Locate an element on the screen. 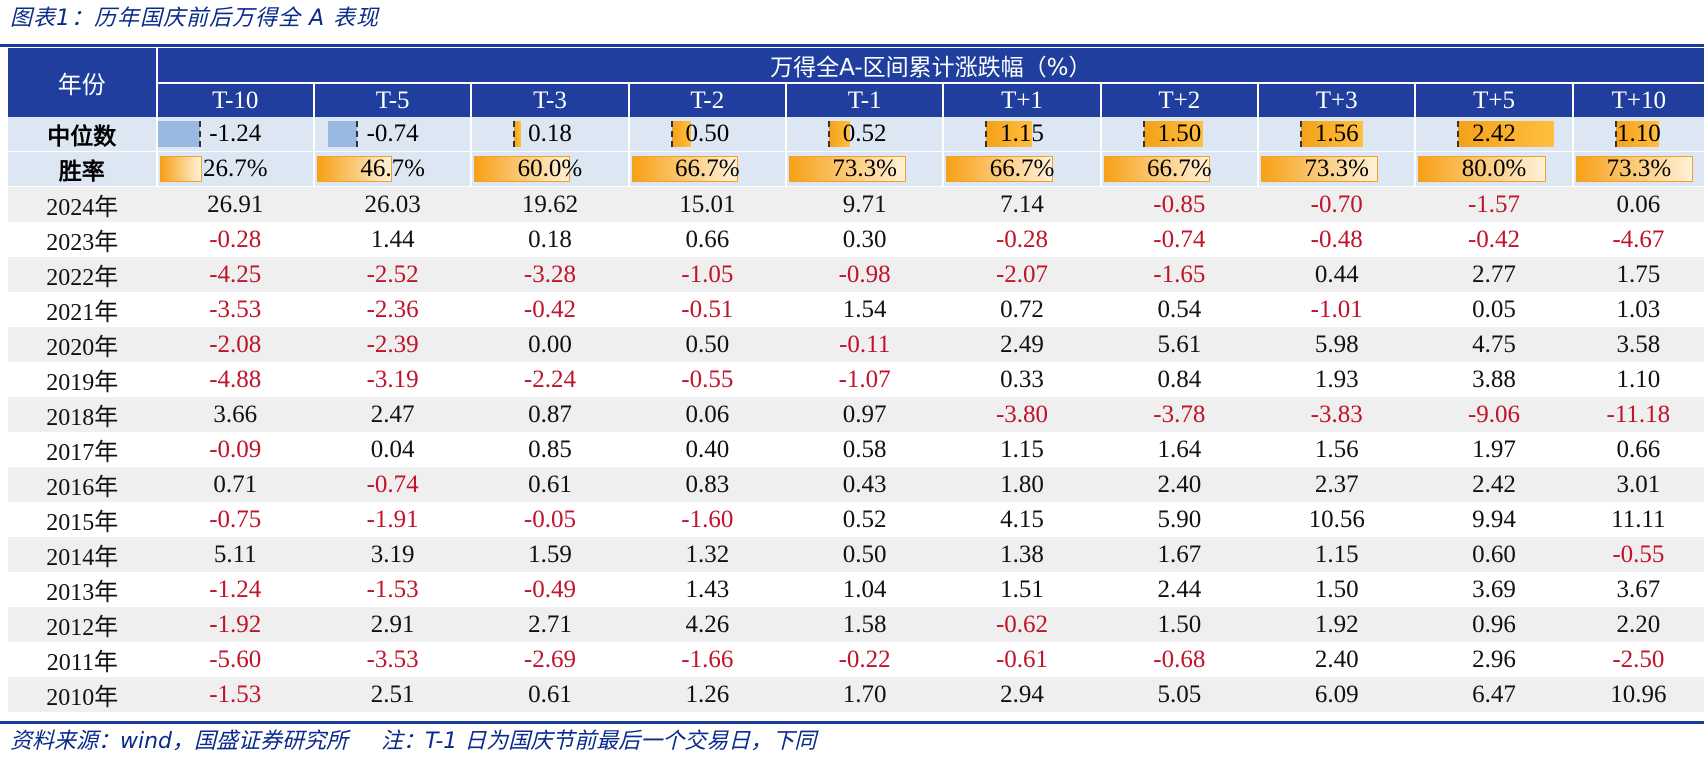 The image size is (1704, 770). median-cell: -0.74 is located at coordinates (393, 134).